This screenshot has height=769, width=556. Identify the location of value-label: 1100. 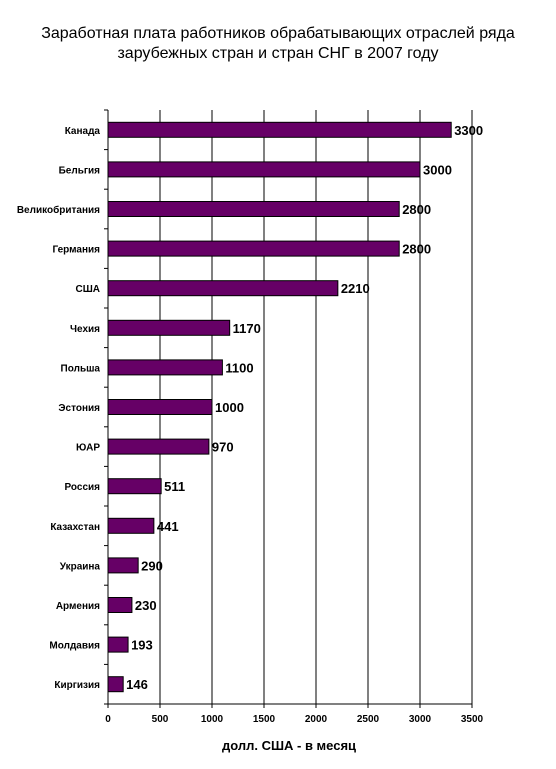
(239, 367).